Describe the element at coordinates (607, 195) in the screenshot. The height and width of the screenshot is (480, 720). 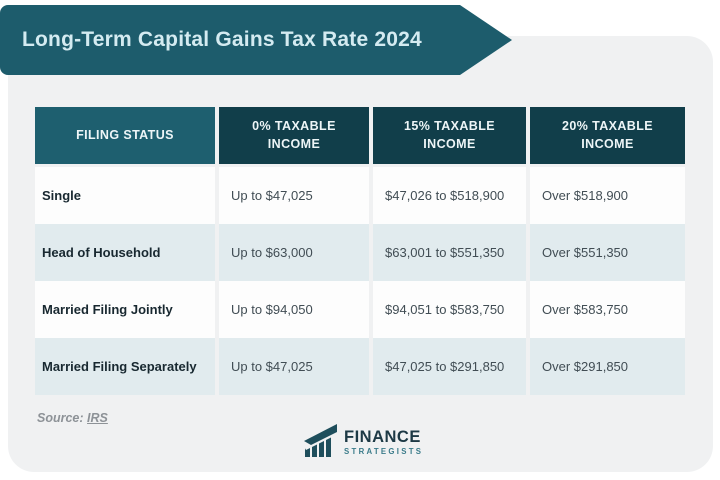
I see `cell-20-percent: Over $518,900` at that location.